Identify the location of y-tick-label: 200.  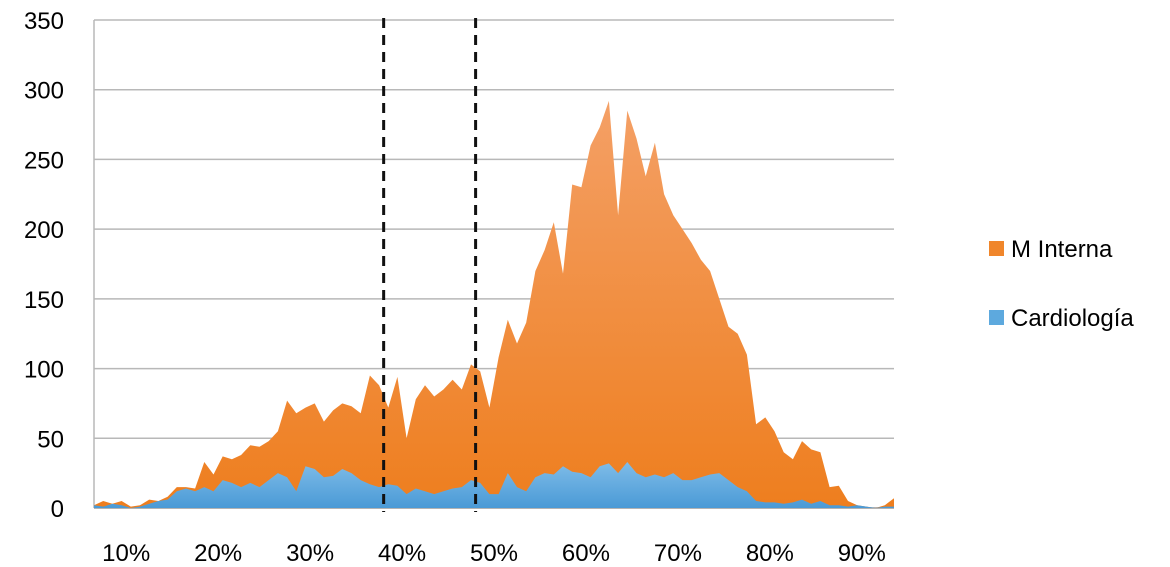
(44, 230).